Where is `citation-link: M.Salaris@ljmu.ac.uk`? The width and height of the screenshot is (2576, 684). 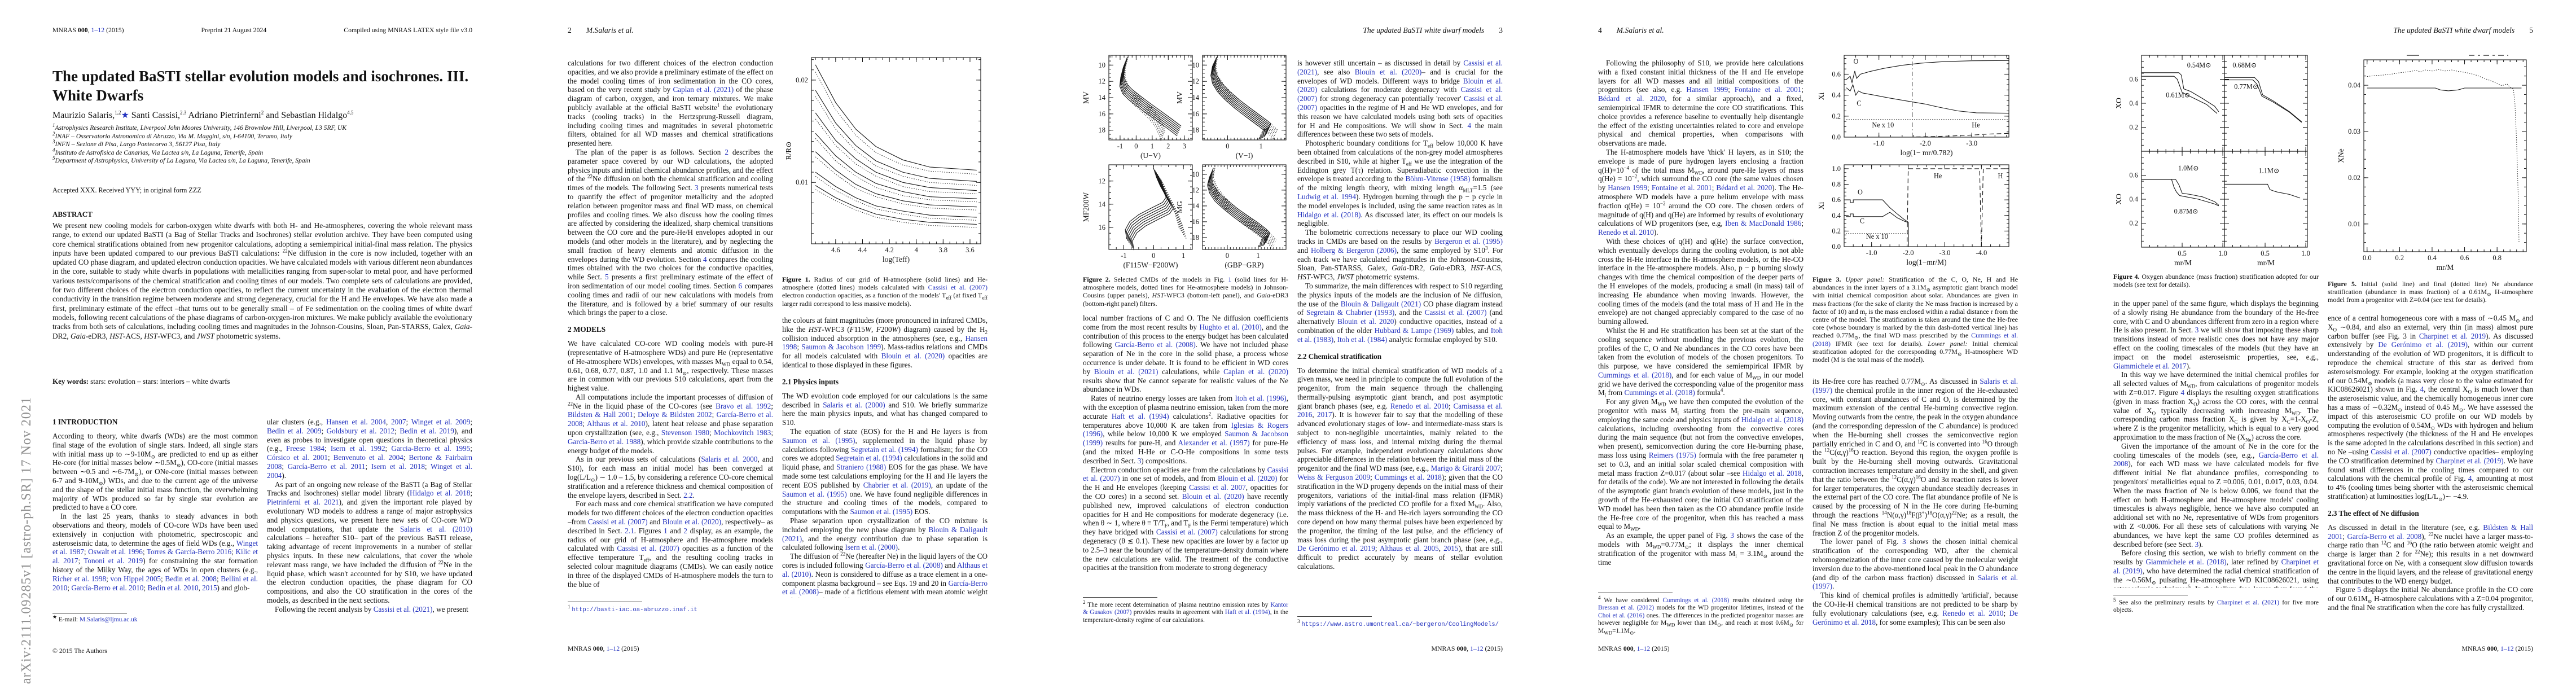 citation-link: M.Salaris@ljmu.ac.uk is located at coordinates (108, 619).